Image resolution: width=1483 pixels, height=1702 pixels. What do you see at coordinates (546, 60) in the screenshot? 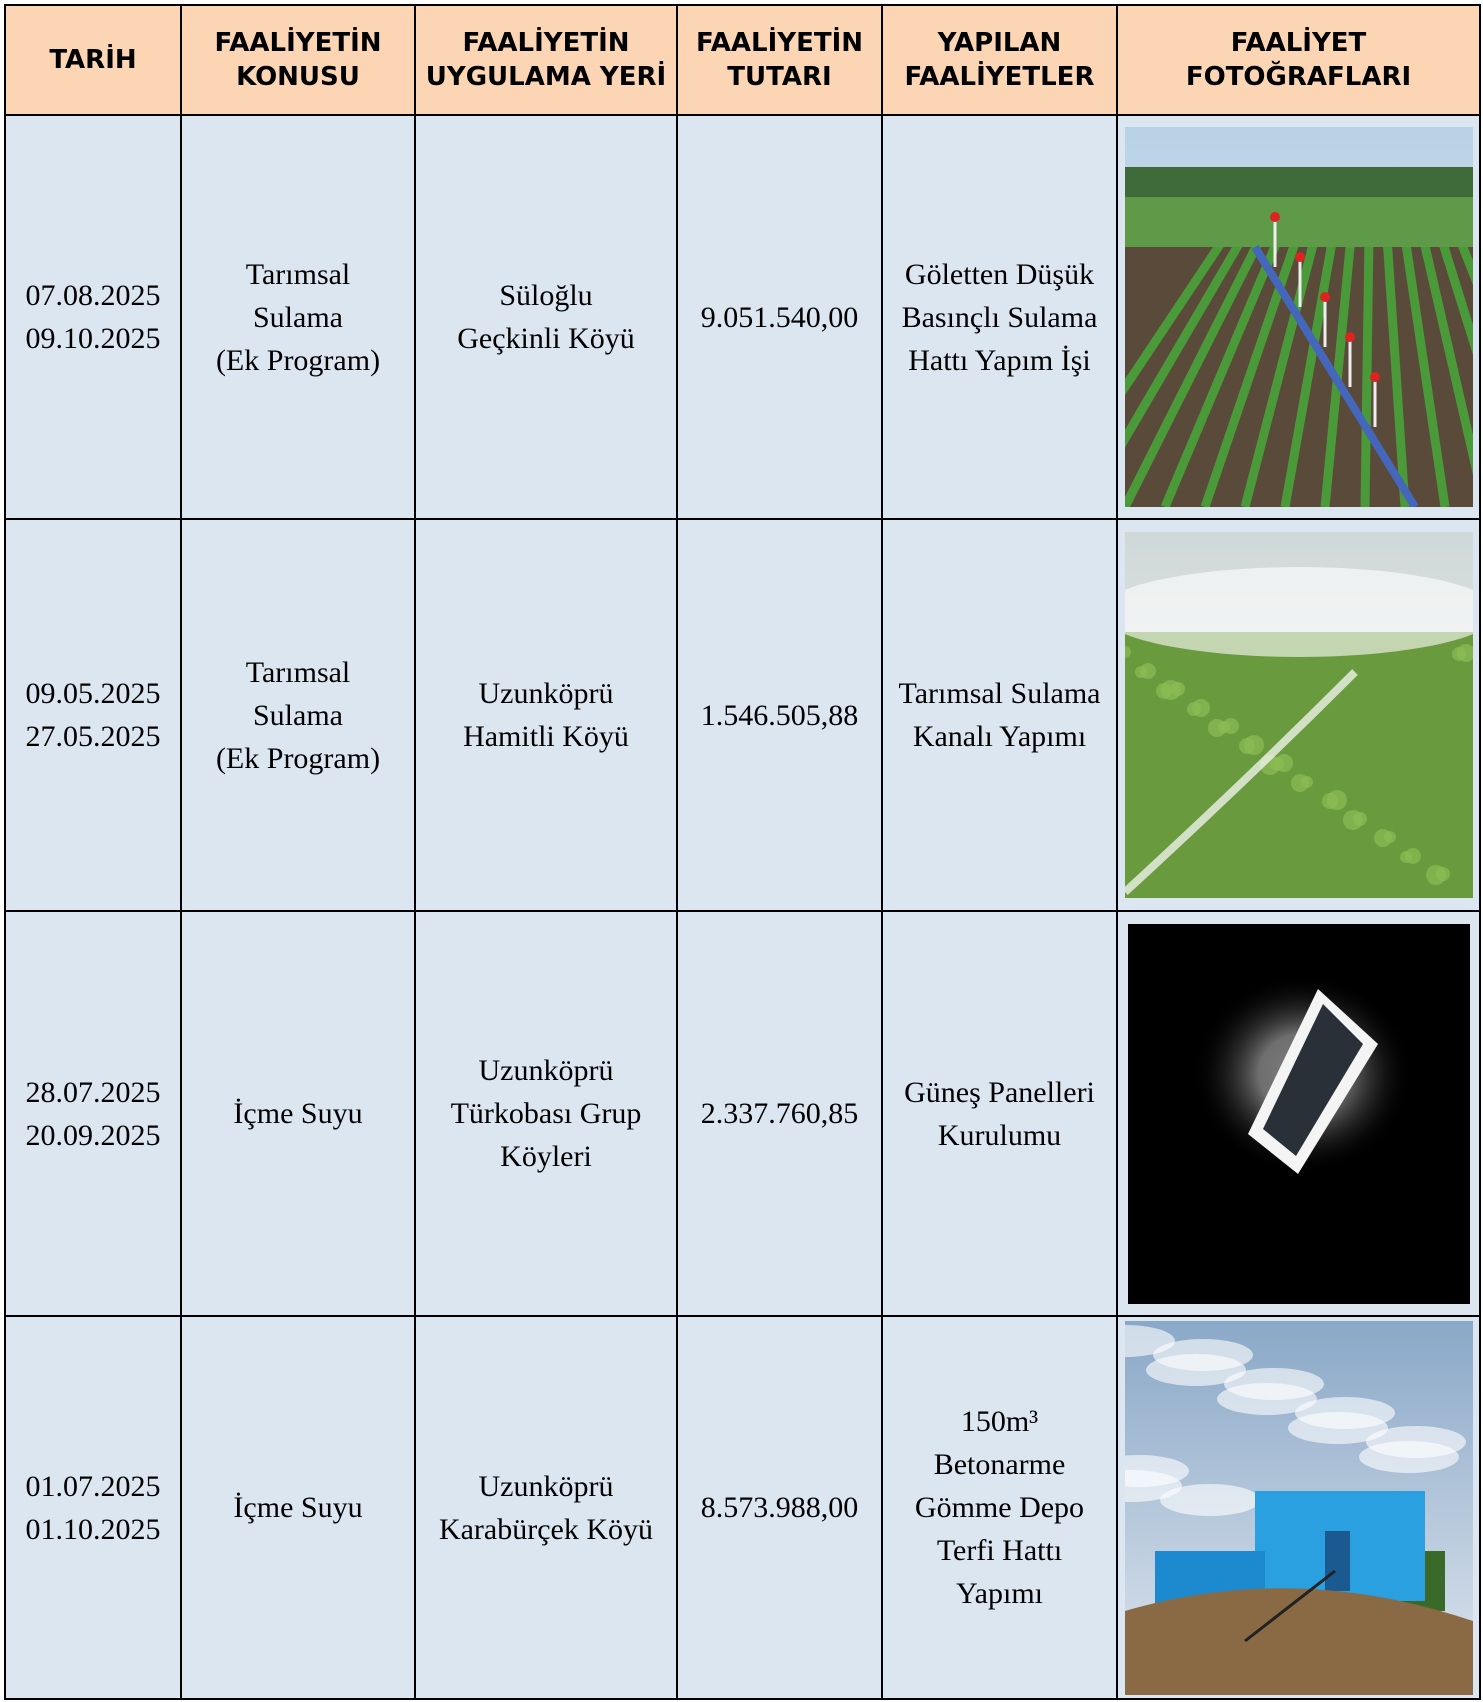
I see `header-cell: FAALİYETİN UYGULAMA YERİ` at bounding box center [546, 60].